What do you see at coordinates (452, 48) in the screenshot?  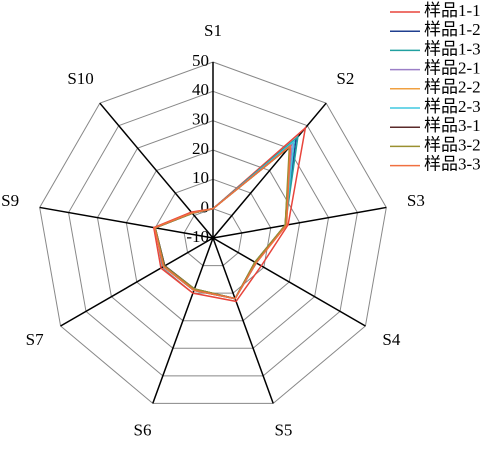 I see `legend-label: 样品1-3` at bounding box center [452, 48].